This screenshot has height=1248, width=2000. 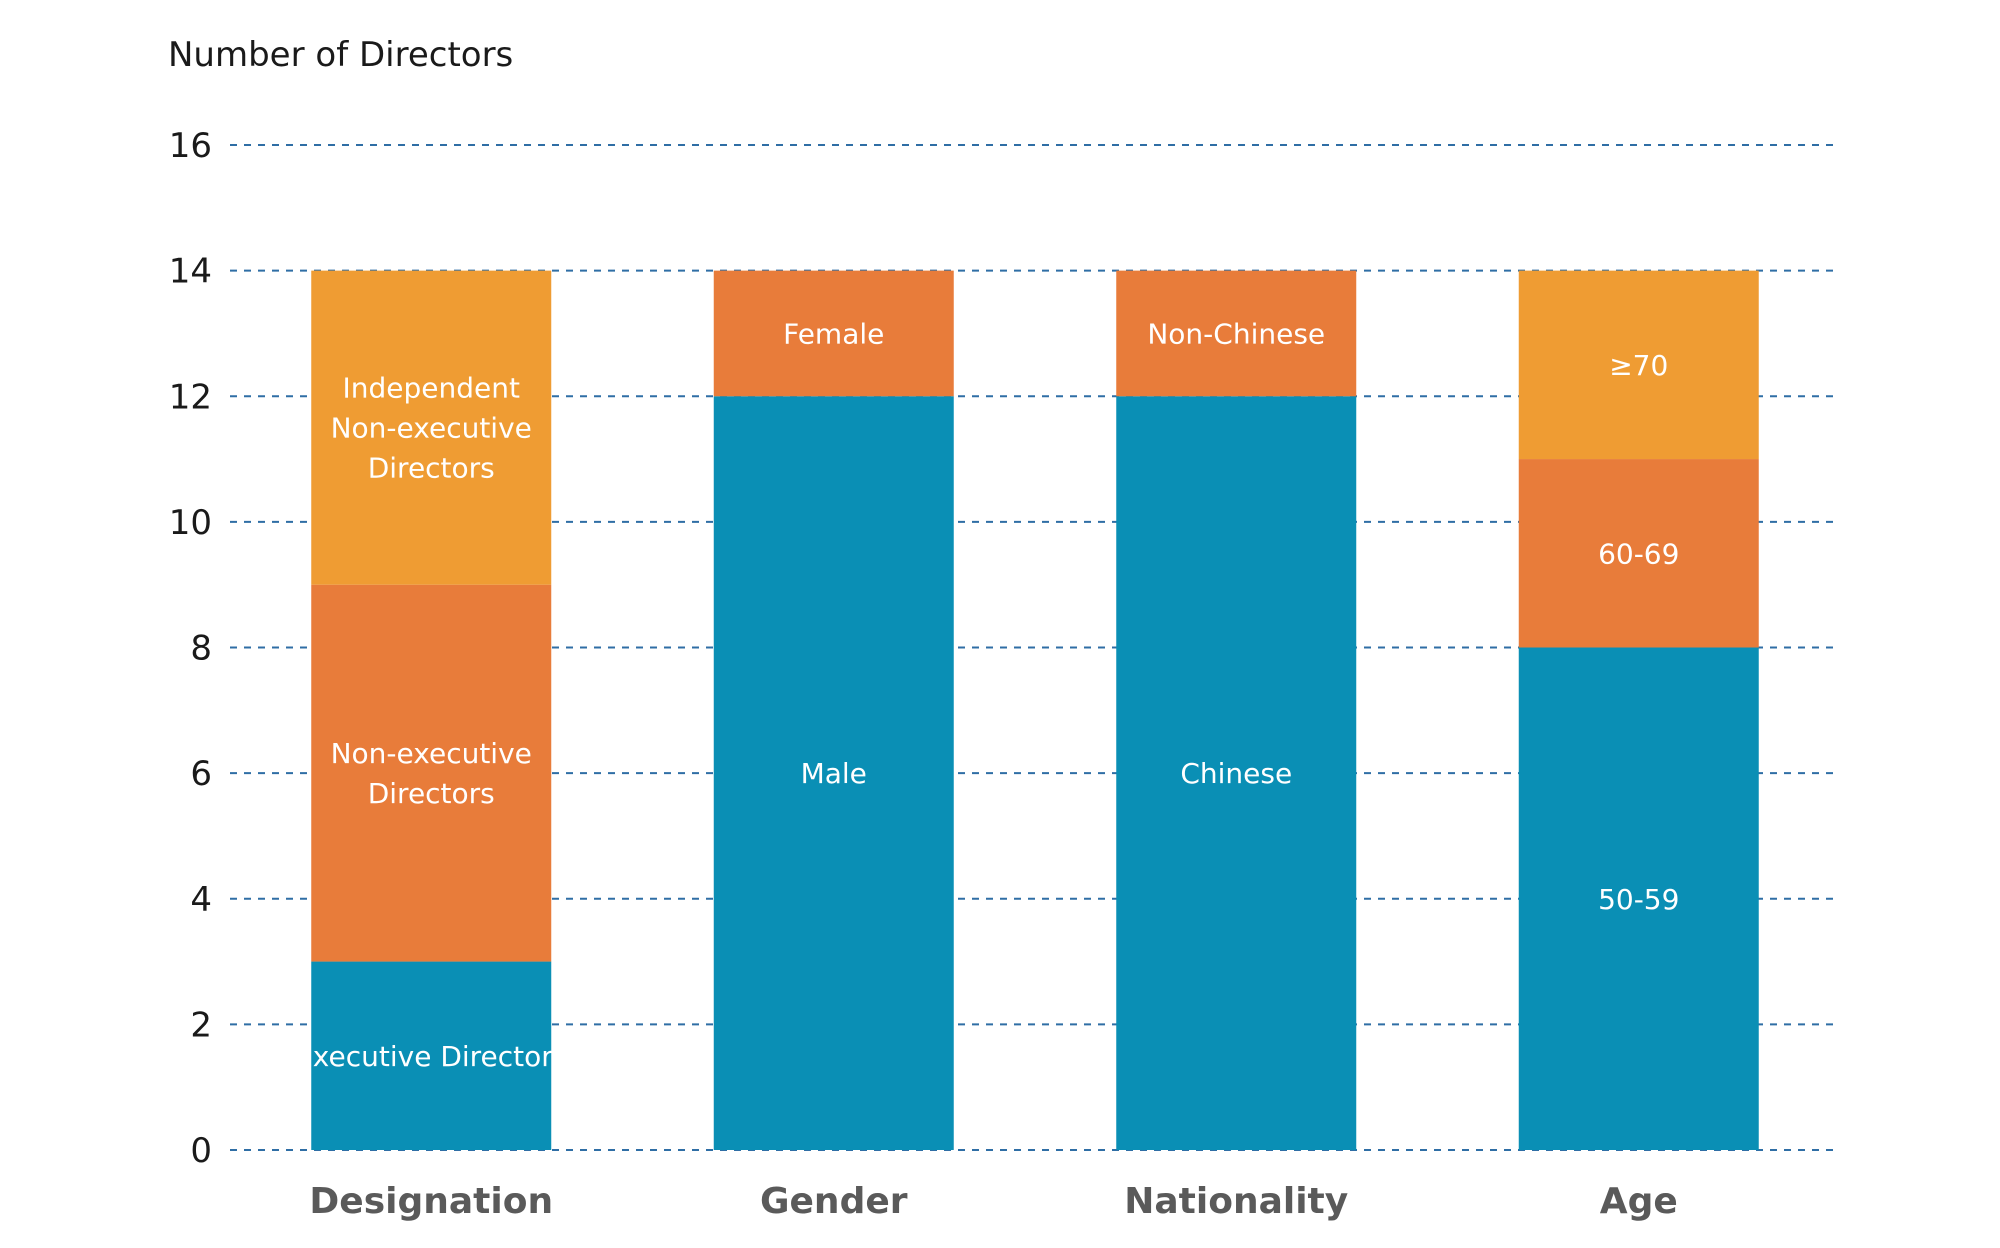 What do you see at coordinates (993, 1201) in the screenshot?
I see `x-axis-categories: Designation Gender Nationality Age` at bounding box center [993, 1201].